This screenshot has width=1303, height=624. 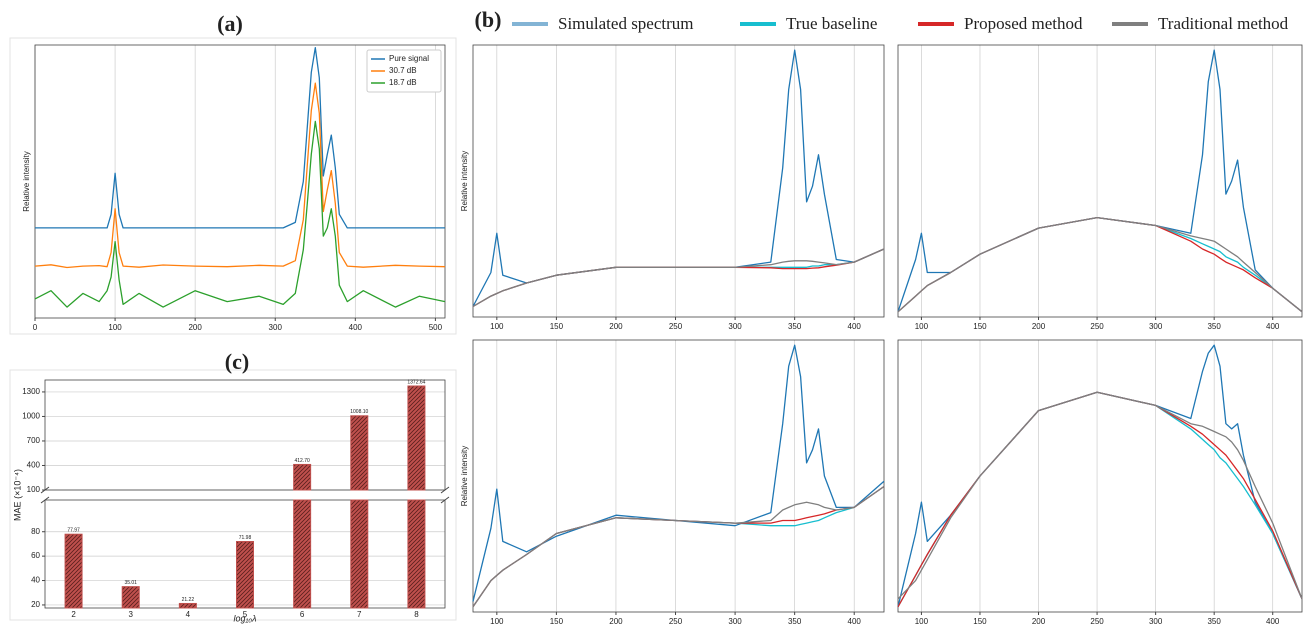 What do you see at coordinates (233, 495) in the screenshot?
I see `panel-c-box` at bounding box center [233, 495].